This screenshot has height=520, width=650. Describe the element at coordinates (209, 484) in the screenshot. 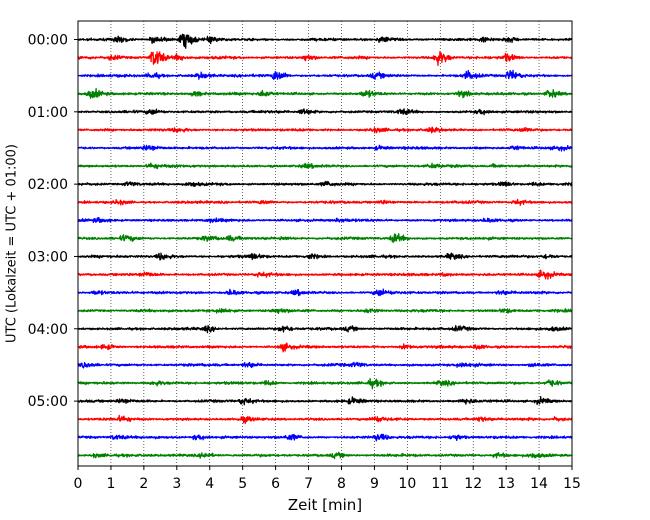

I see `x-tick-label: 4` at that location.